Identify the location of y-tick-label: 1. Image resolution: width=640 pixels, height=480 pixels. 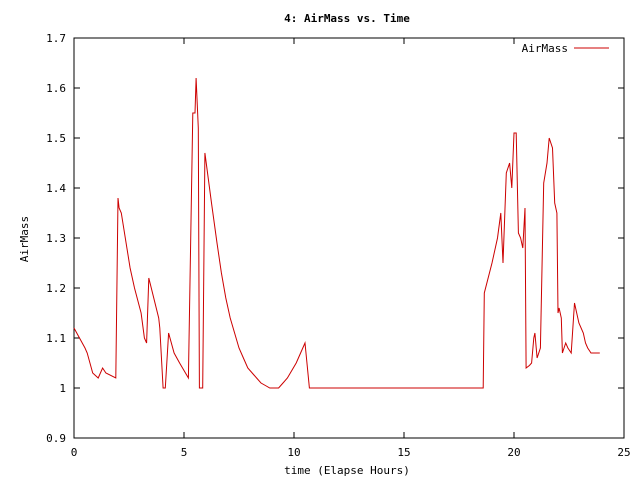
(62, 388).